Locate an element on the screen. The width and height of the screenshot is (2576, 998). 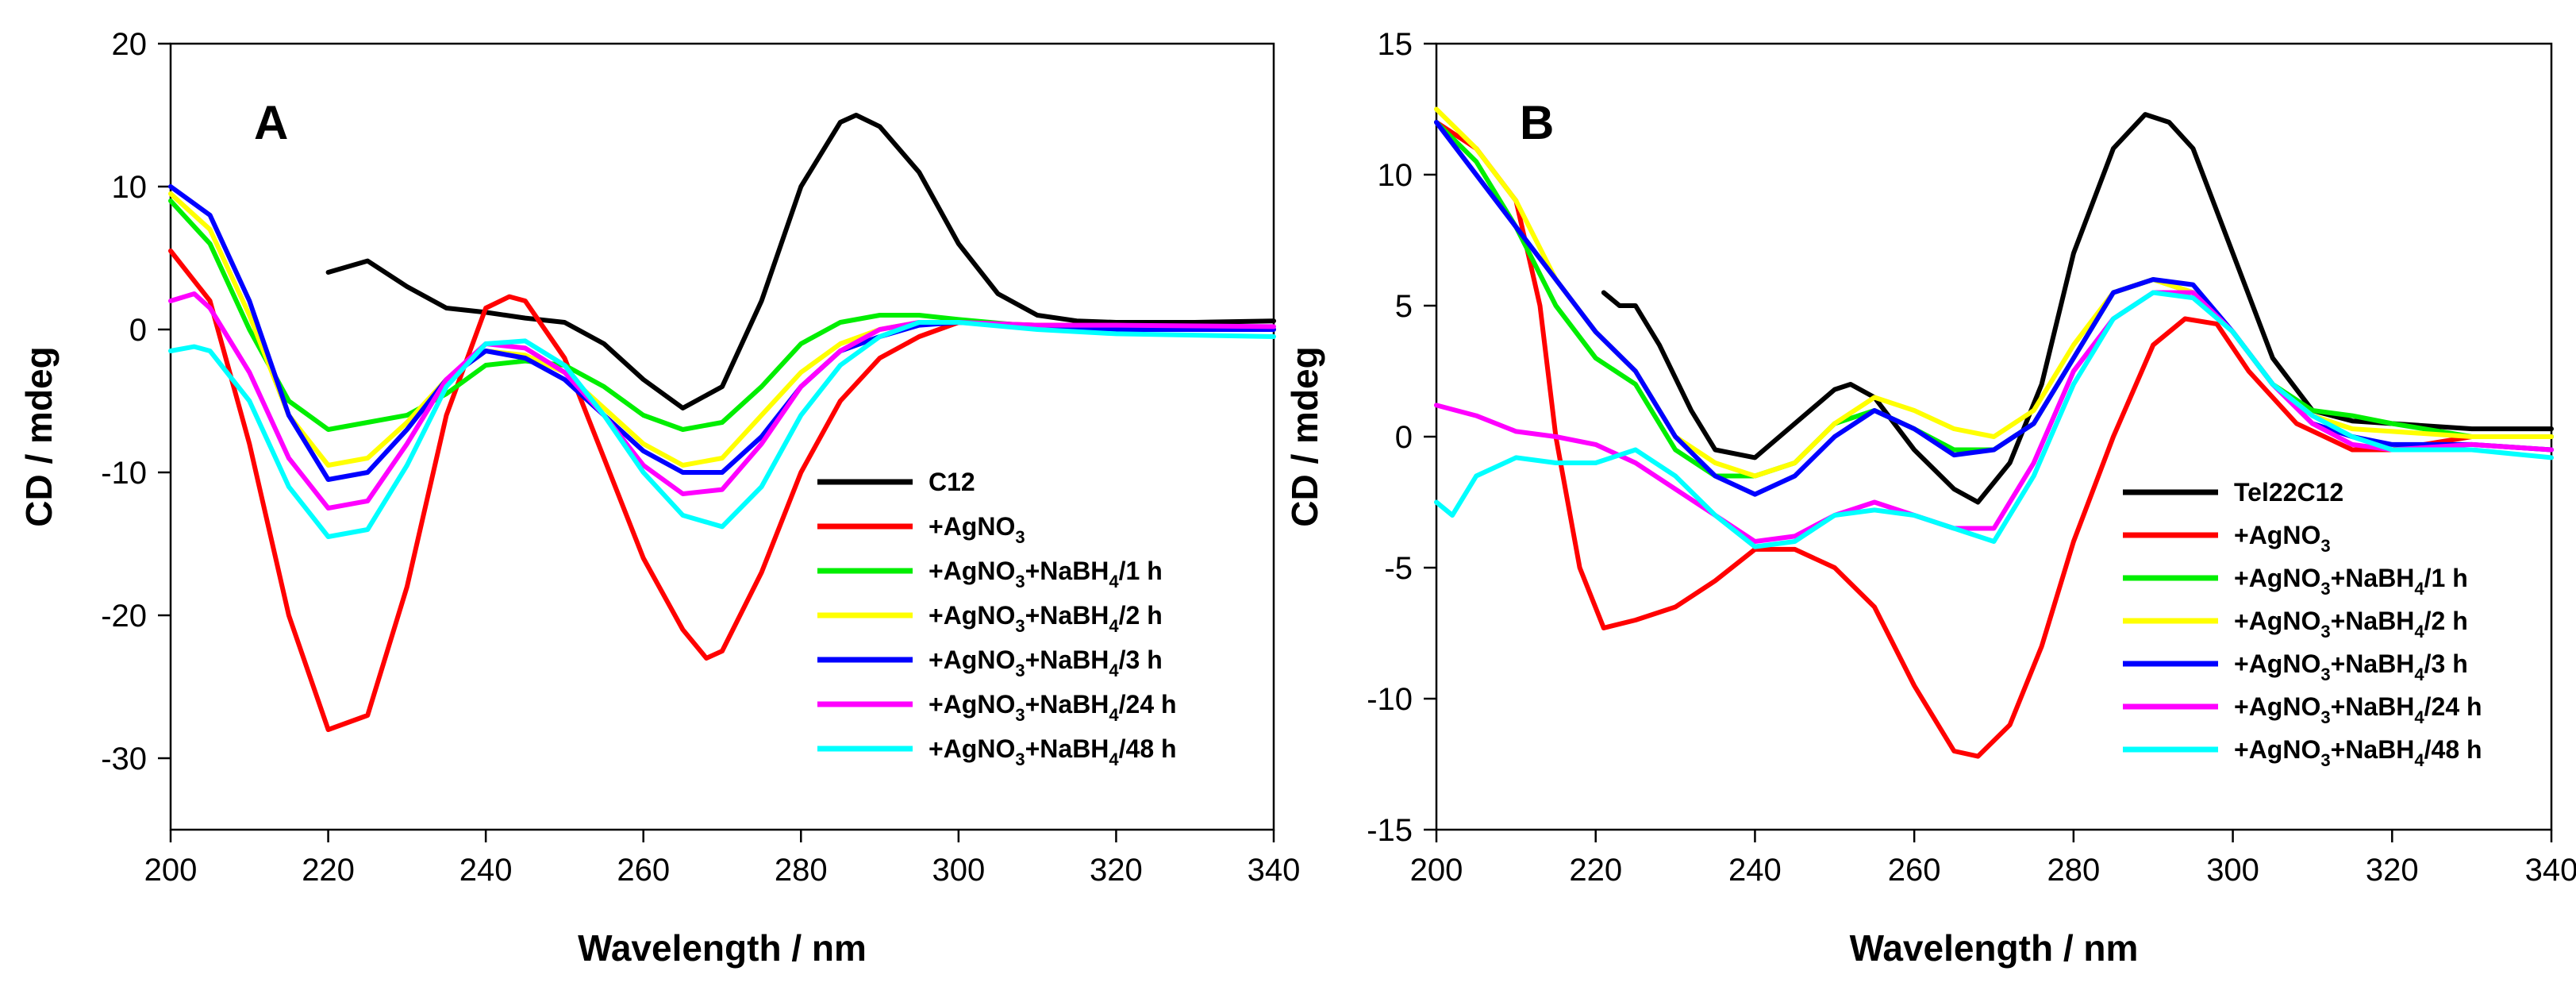
legend-label: Tel22C12 is located at coordinates (2288, 492).